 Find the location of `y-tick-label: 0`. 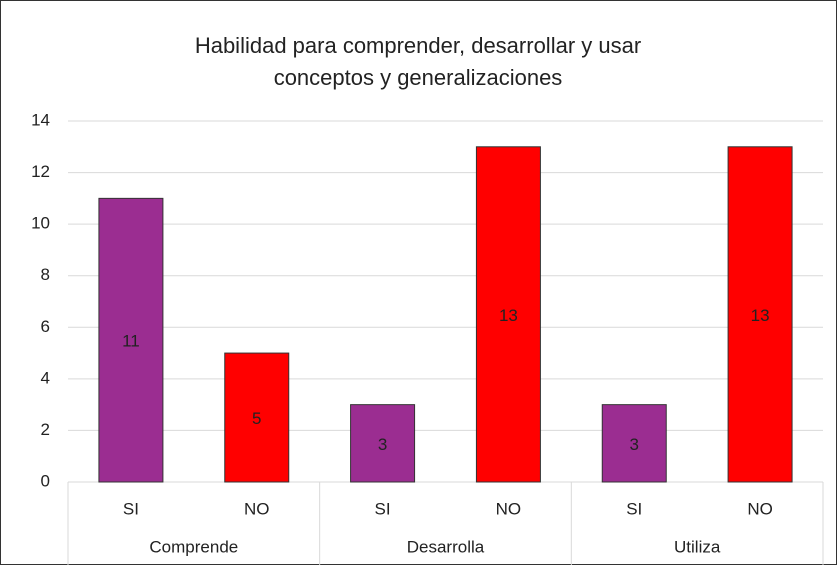

y-tick-label: 0 is located at coordinates (45, 480).